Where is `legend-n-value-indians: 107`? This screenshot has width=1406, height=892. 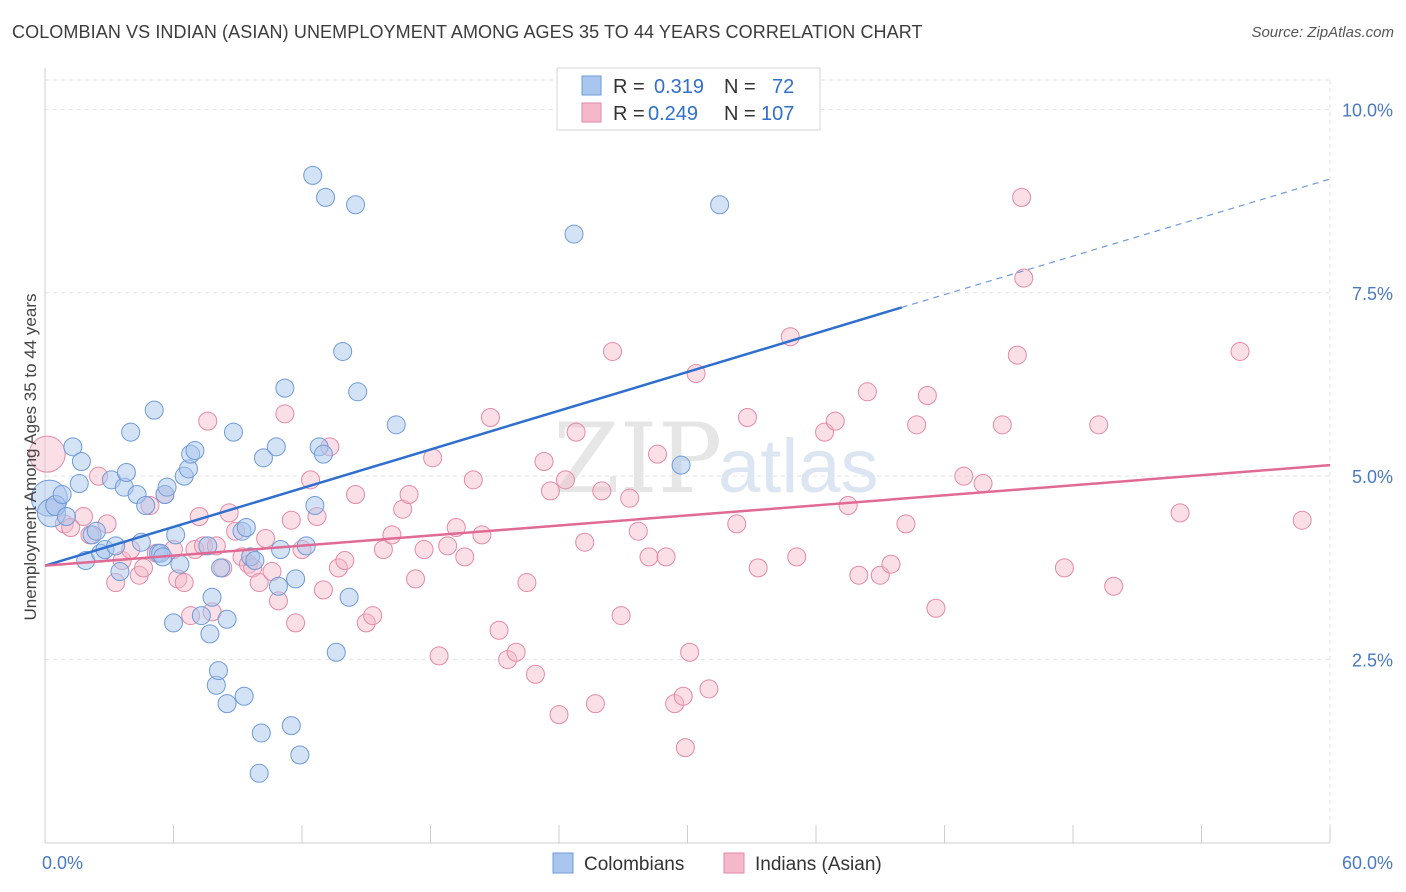 legend-n-value-indians: 107 is located at coordinates (777, 114).